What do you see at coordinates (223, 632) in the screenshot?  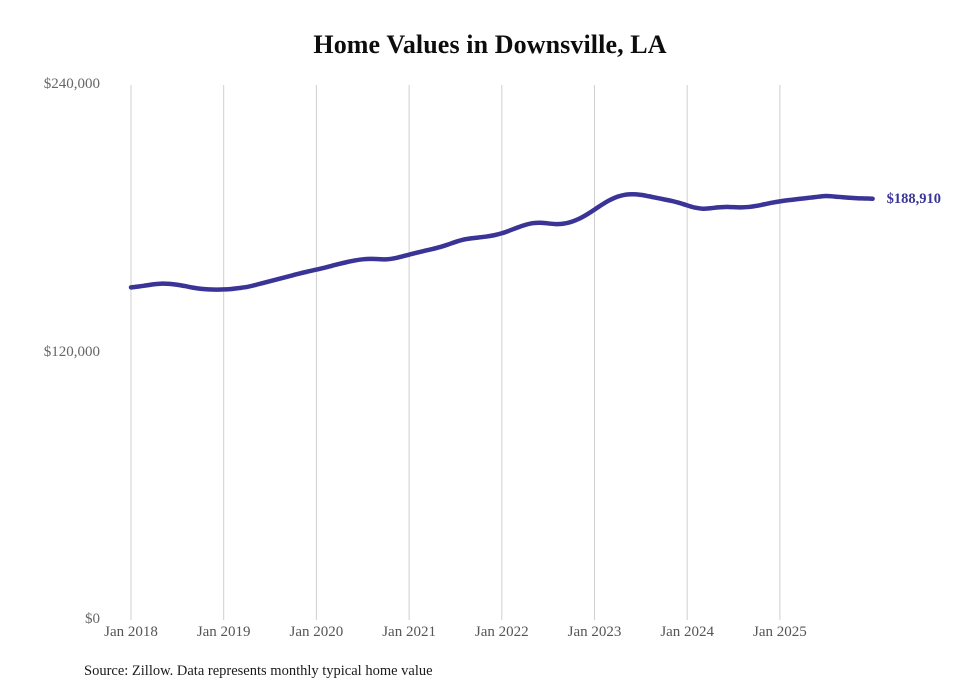 I see `x-axis-tick-label: Jan 2019` at bounding box center [223, 632].